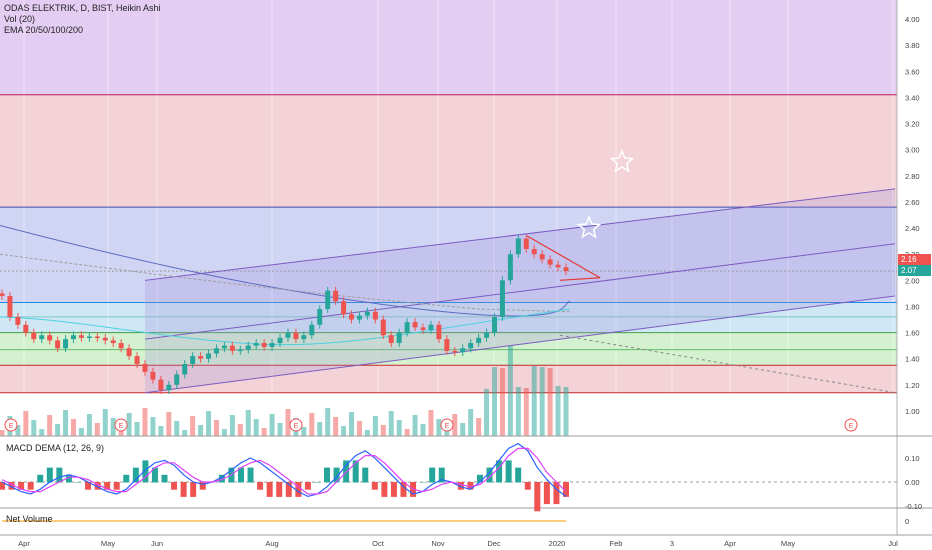 The image size is (932, 550). I want to click on macd-line, so click(284, 470).